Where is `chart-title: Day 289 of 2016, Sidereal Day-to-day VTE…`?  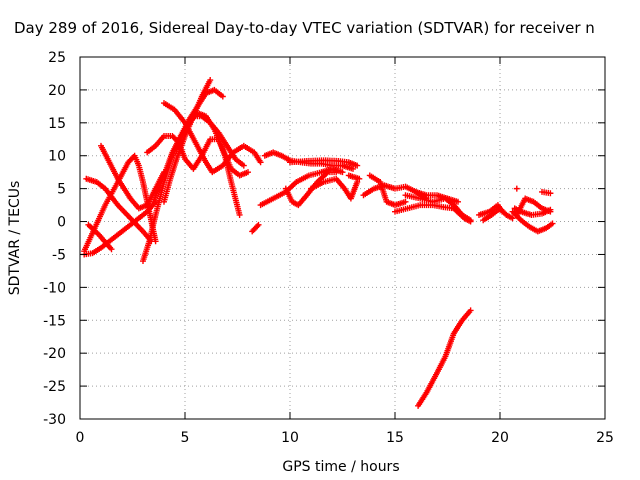
chart-title: Day 289 of 2016, Sidereal Day-to-day VTE… is located at coordinates (304, 28).